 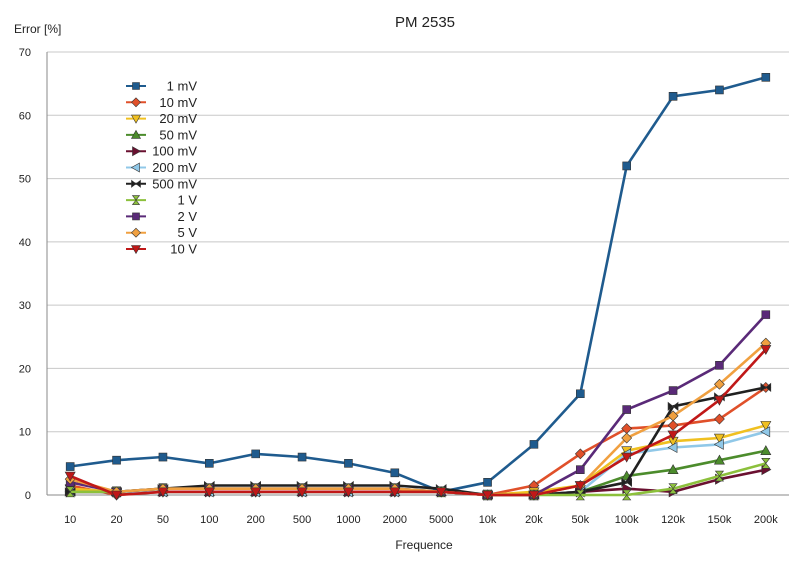 What do you see at coordinates (348, 520) in the screenshot?
I see `x-tick-label: 1000` at bounding box center [348, 520].